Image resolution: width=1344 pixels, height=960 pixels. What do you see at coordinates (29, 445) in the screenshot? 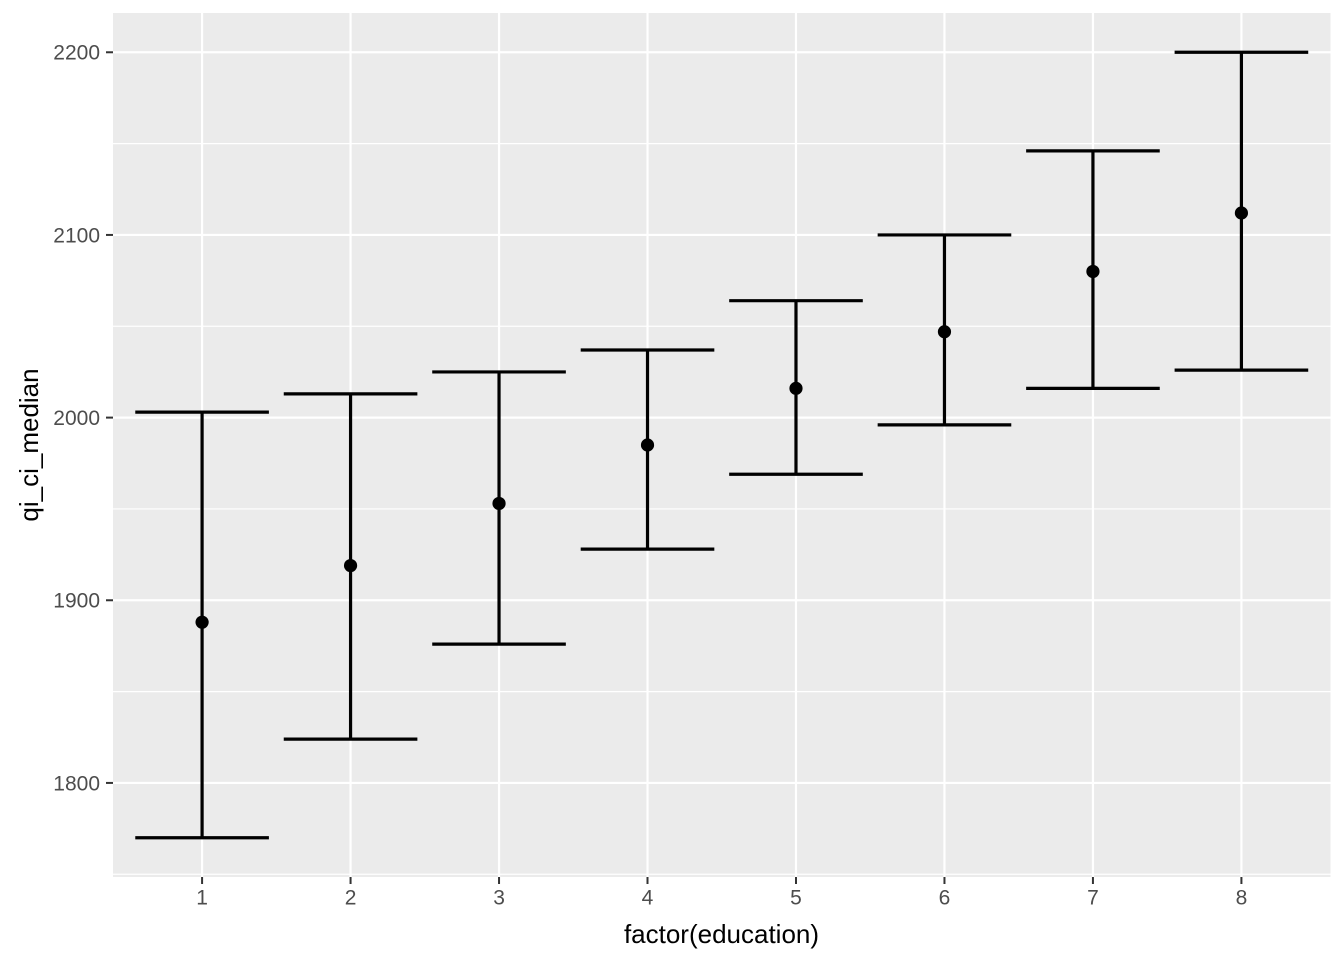
I see `y-axis-title: qi_ci_median` at bounding box center [29, 445].